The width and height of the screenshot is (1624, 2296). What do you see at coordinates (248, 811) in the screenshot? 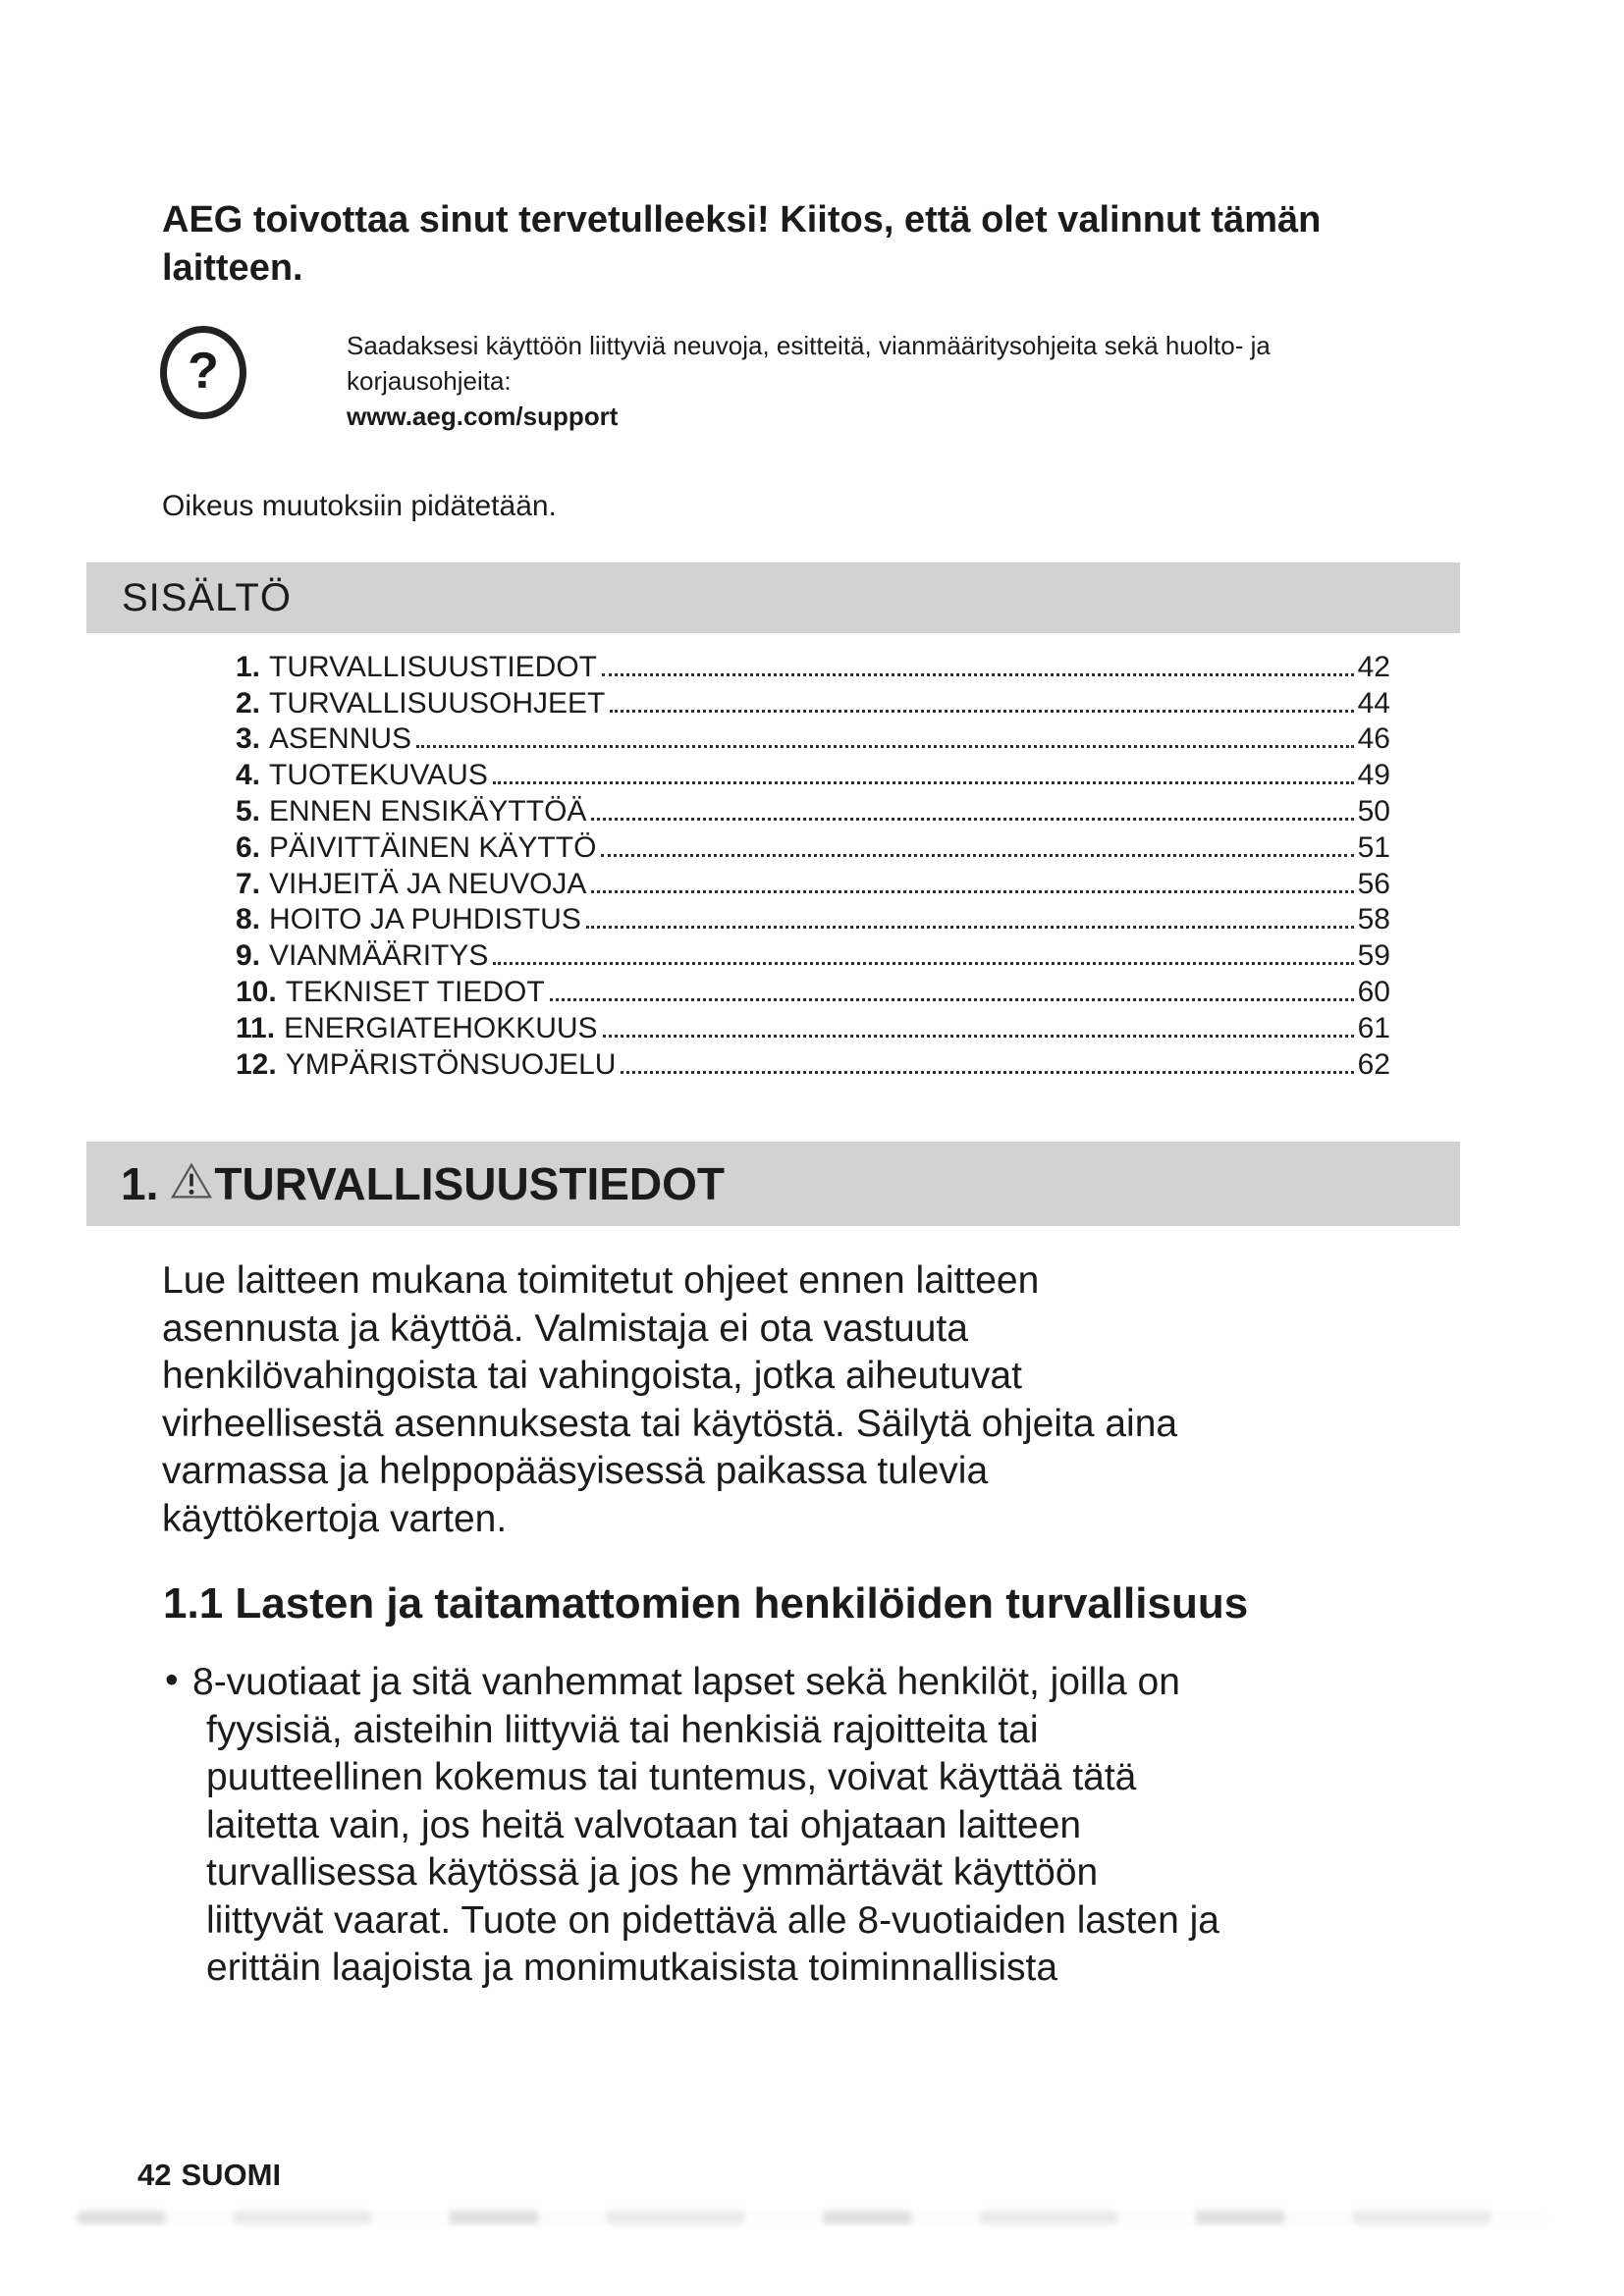
I see `toc-item-number: 5.` at bounding box center [248, 811].